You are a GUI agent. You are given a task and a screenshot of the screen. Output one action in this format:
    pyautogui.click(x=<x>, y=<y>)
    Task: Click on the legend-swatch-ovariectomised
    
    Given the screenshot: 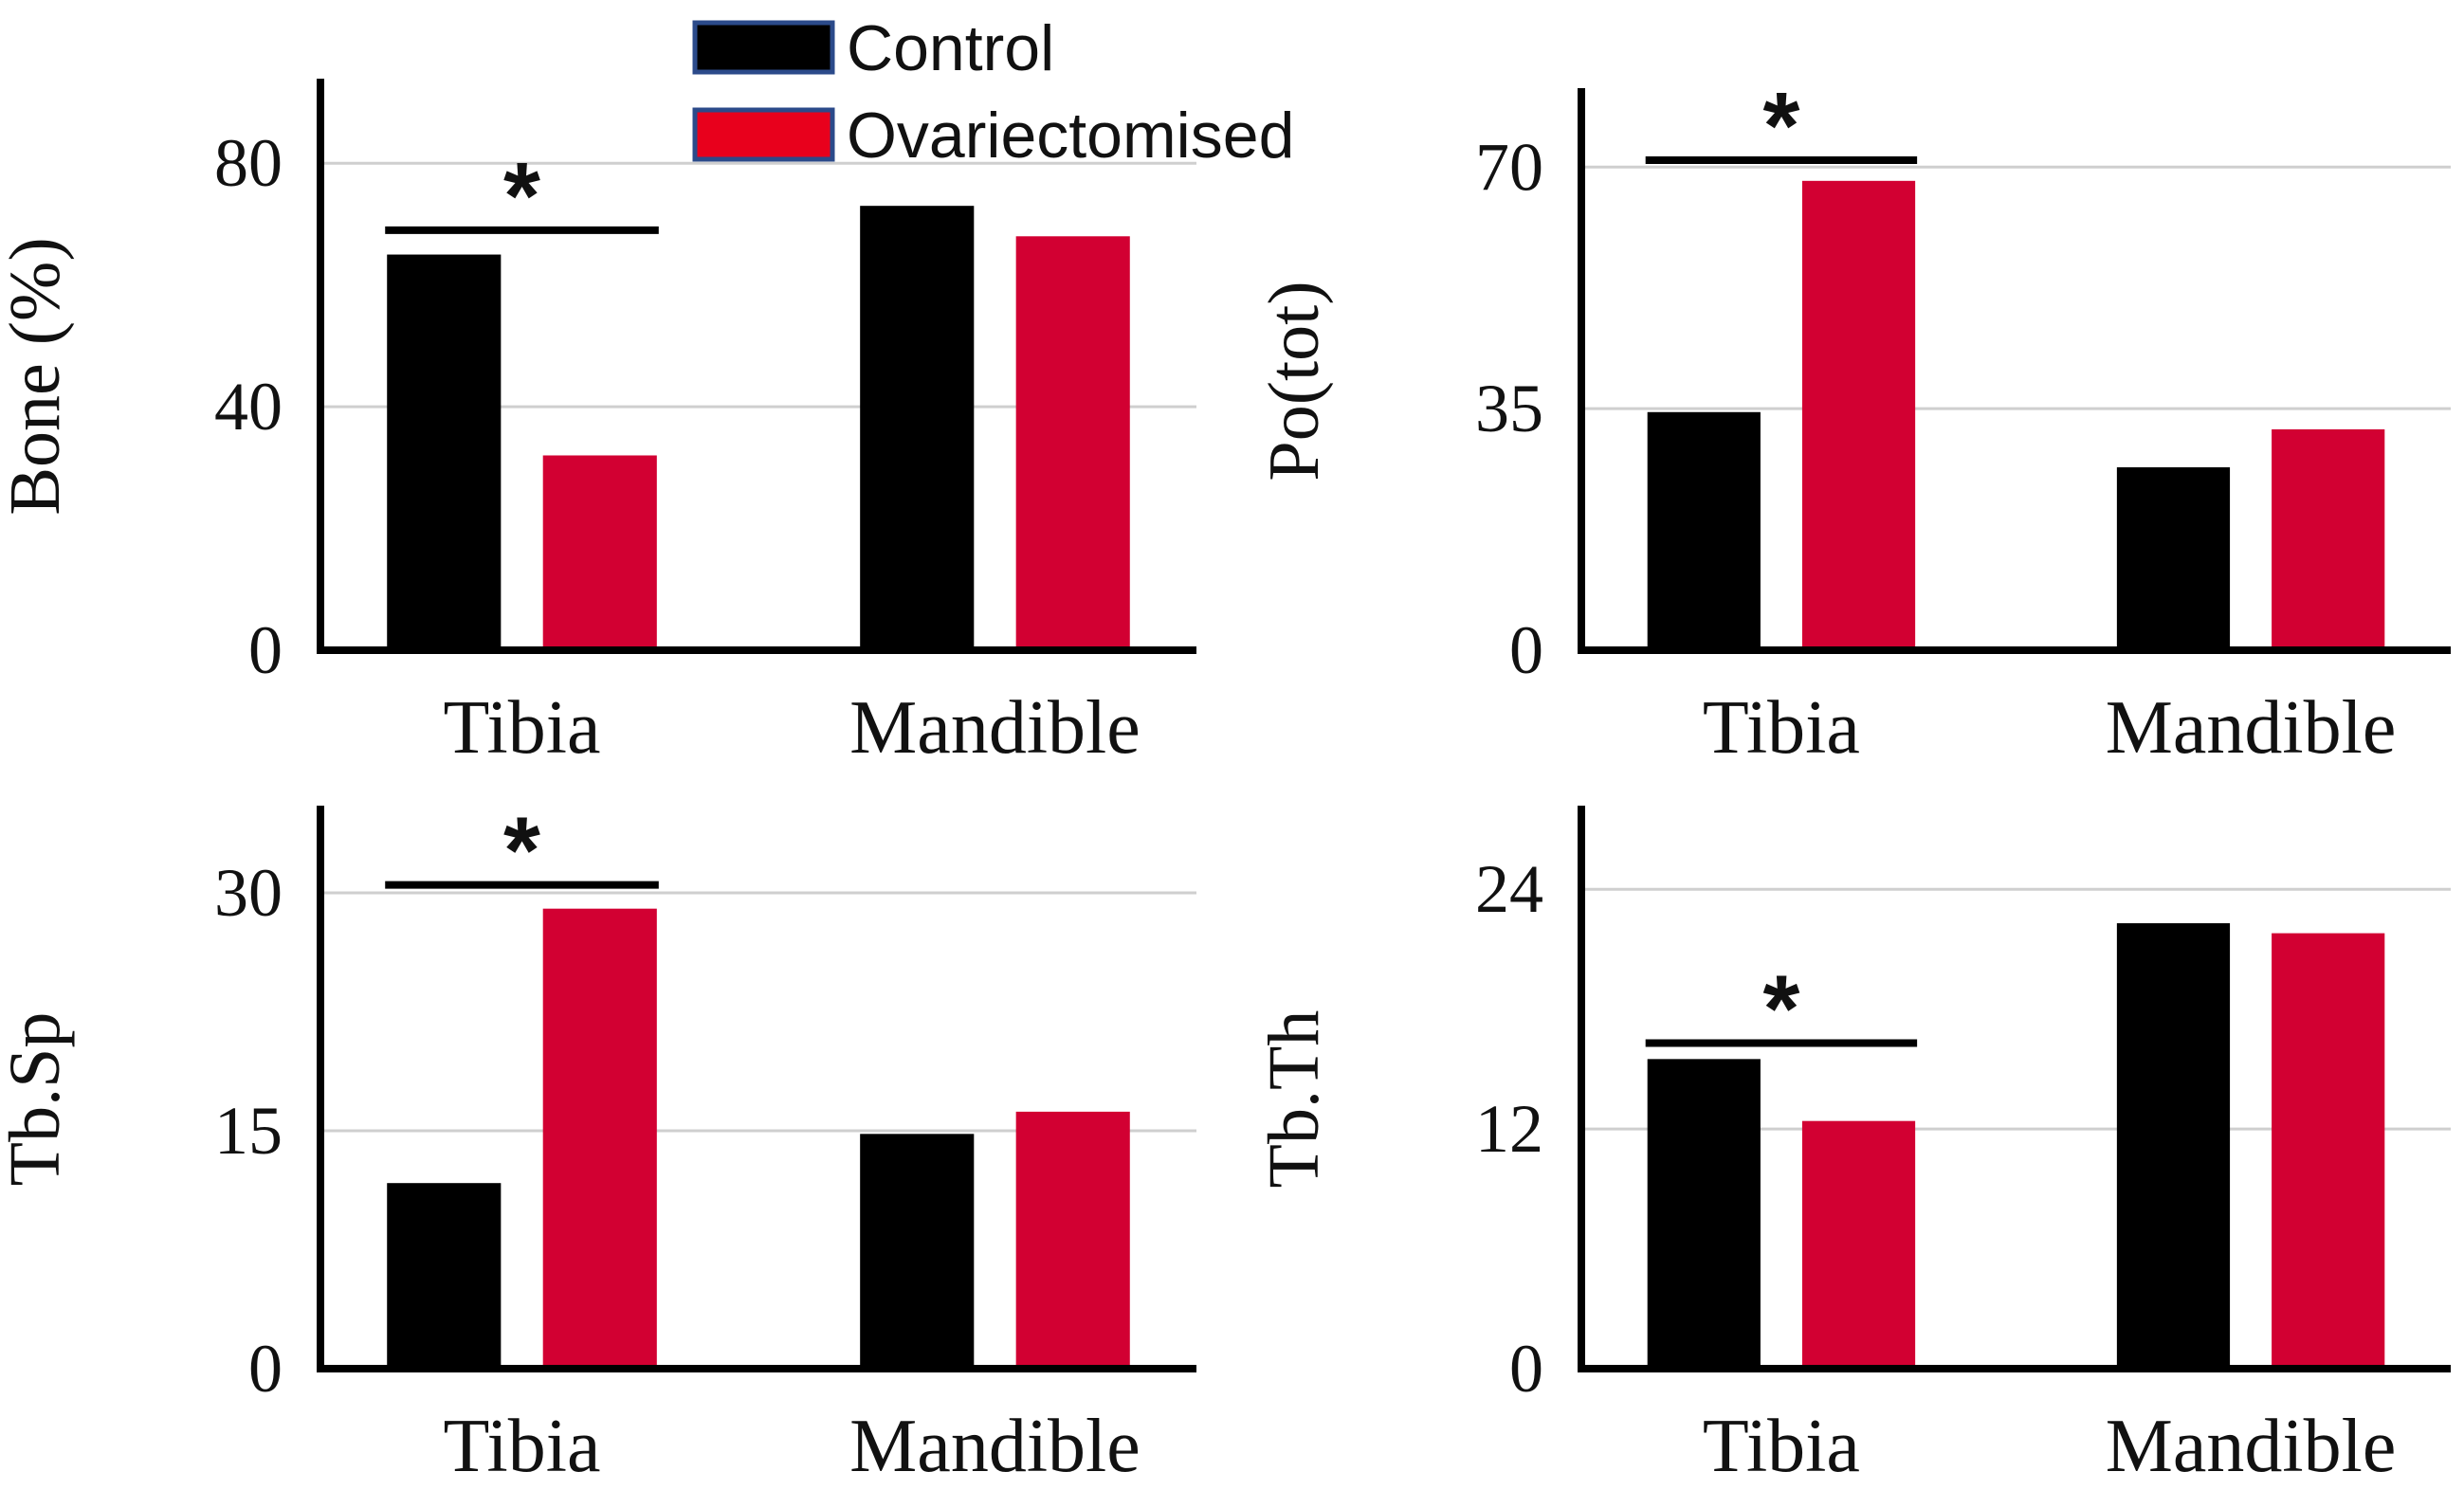 What is the action you would take?
    pyautogui.click(x=763, y=134)
    